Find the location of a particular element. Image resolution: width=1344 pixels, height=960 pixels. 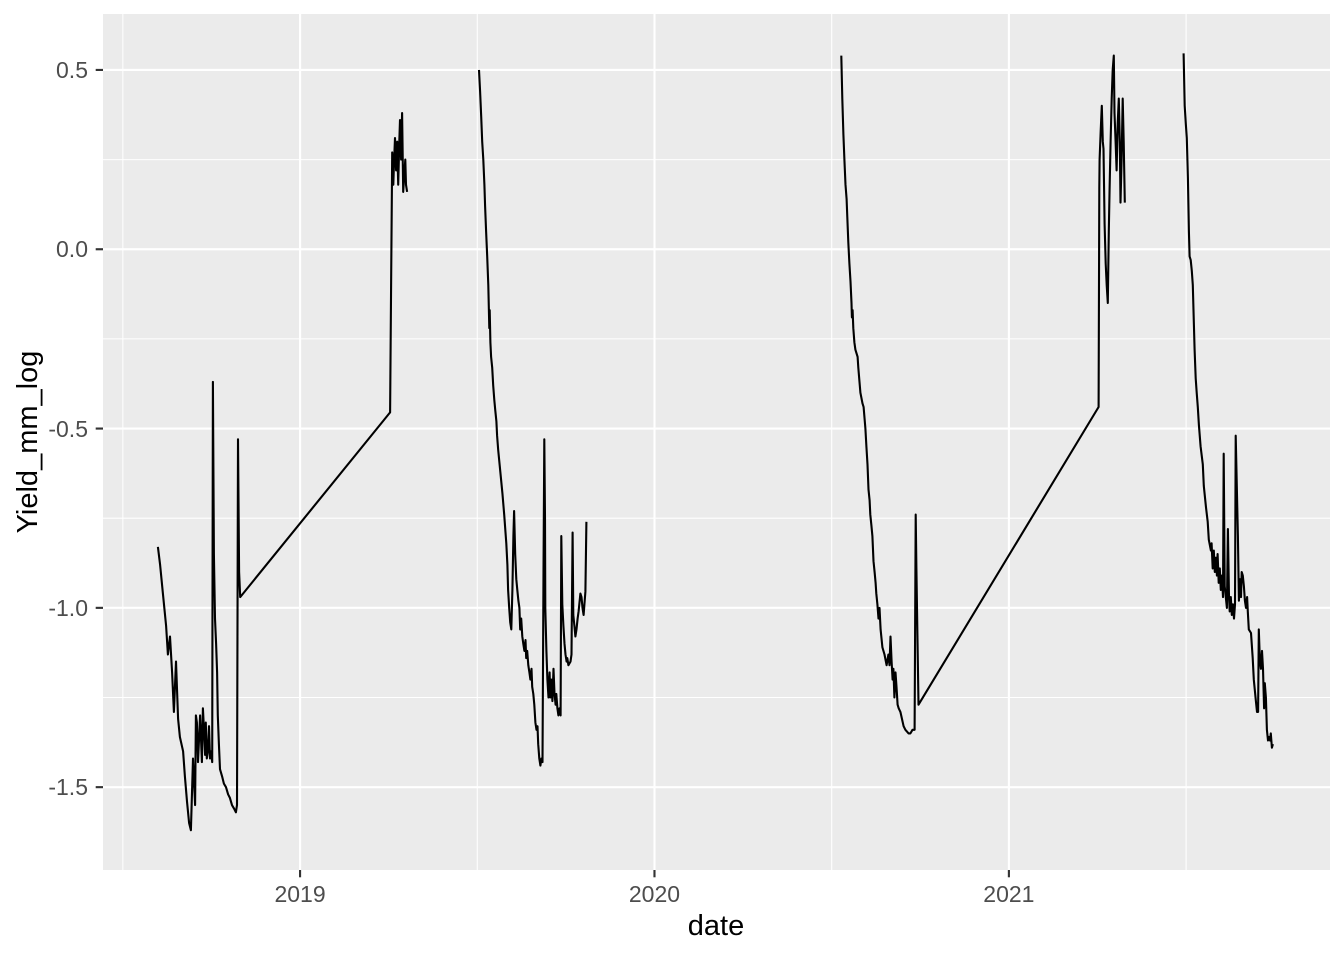

y-tick-label: -0.5 is located at coordinates (68, 428).